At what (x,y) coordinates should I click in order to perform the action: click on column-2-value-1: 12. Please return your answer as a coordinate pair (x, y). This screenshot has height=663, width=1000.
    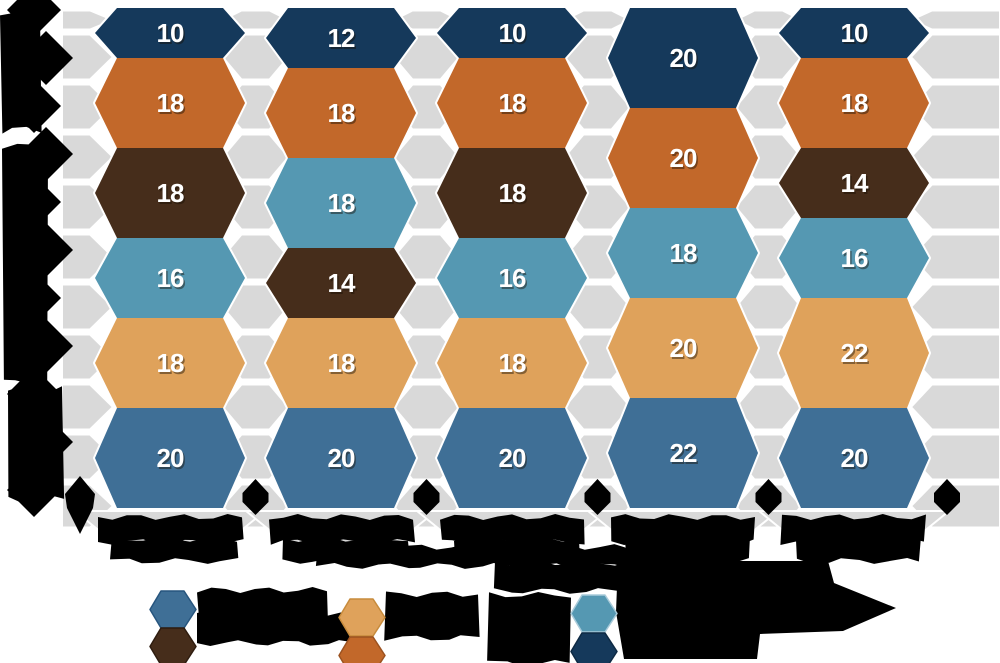
    Looking at the image, I should click on (341, 38).